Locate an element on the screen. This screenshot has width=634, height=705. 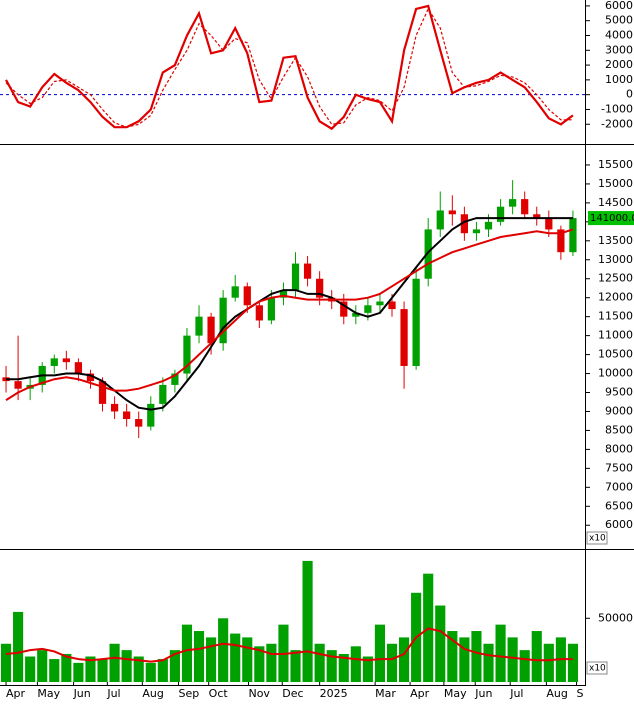
y-tick-label: -1000 is located at coordinates (617, 108).